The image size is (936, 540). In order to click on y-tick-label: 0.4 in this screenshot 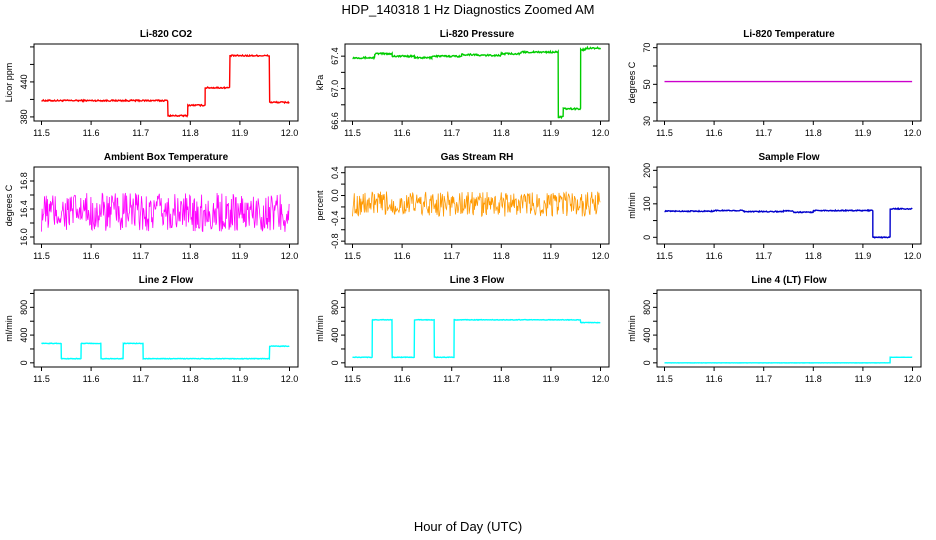, I will do `click(335, 172)`.